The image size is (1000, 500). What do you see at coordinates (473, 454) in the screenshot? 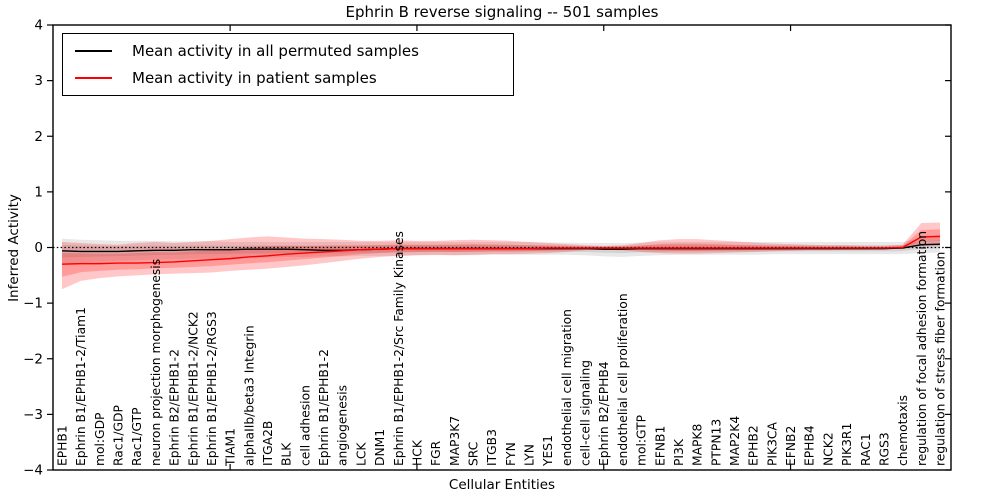
I see `x-category-label: SRC` at bounding box center [473, 454].